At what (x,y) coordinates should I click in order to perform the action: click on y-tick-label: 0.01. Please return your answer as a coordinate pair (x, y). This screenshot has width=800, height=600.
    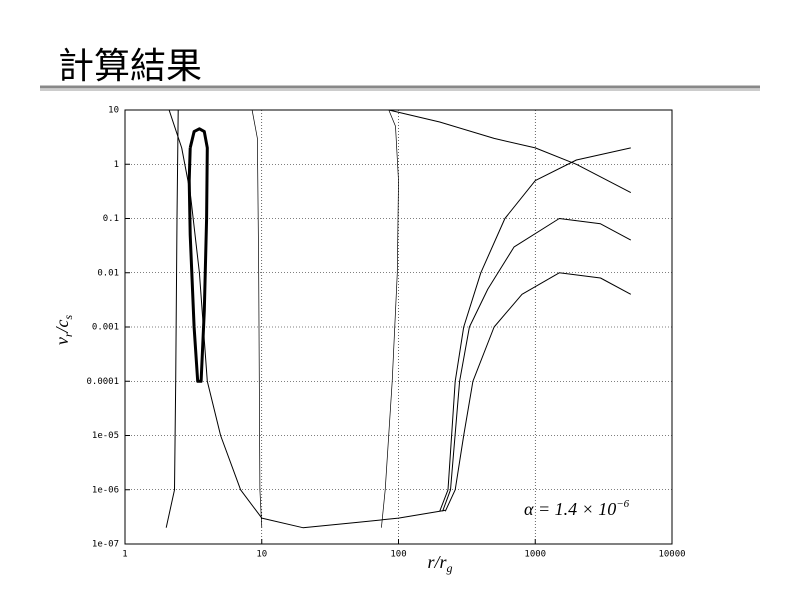
    Looking at the image, I should click on (108, 273).